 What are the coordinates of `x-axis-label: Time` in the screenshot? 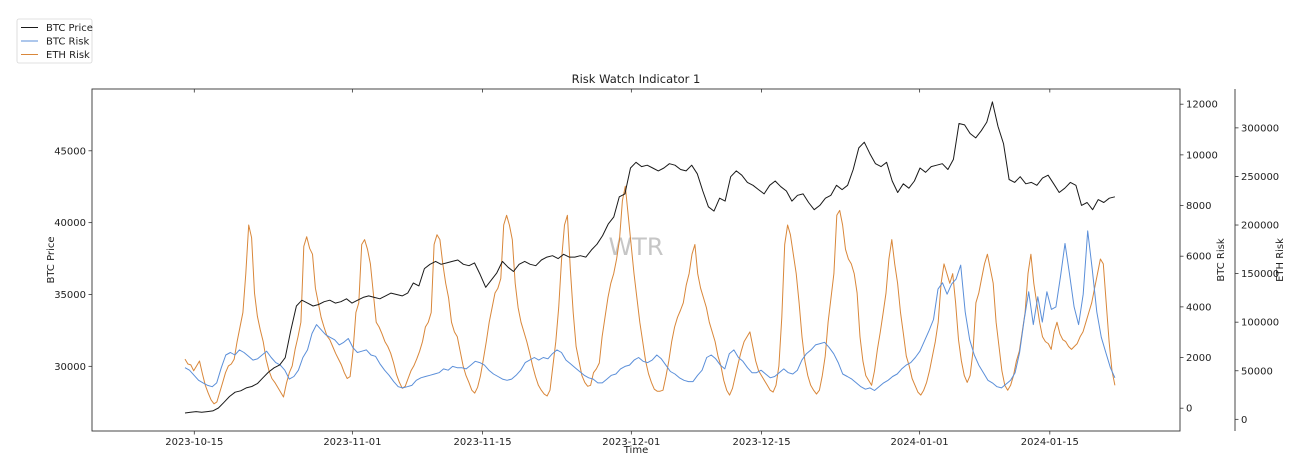 It's located at (635, 450).